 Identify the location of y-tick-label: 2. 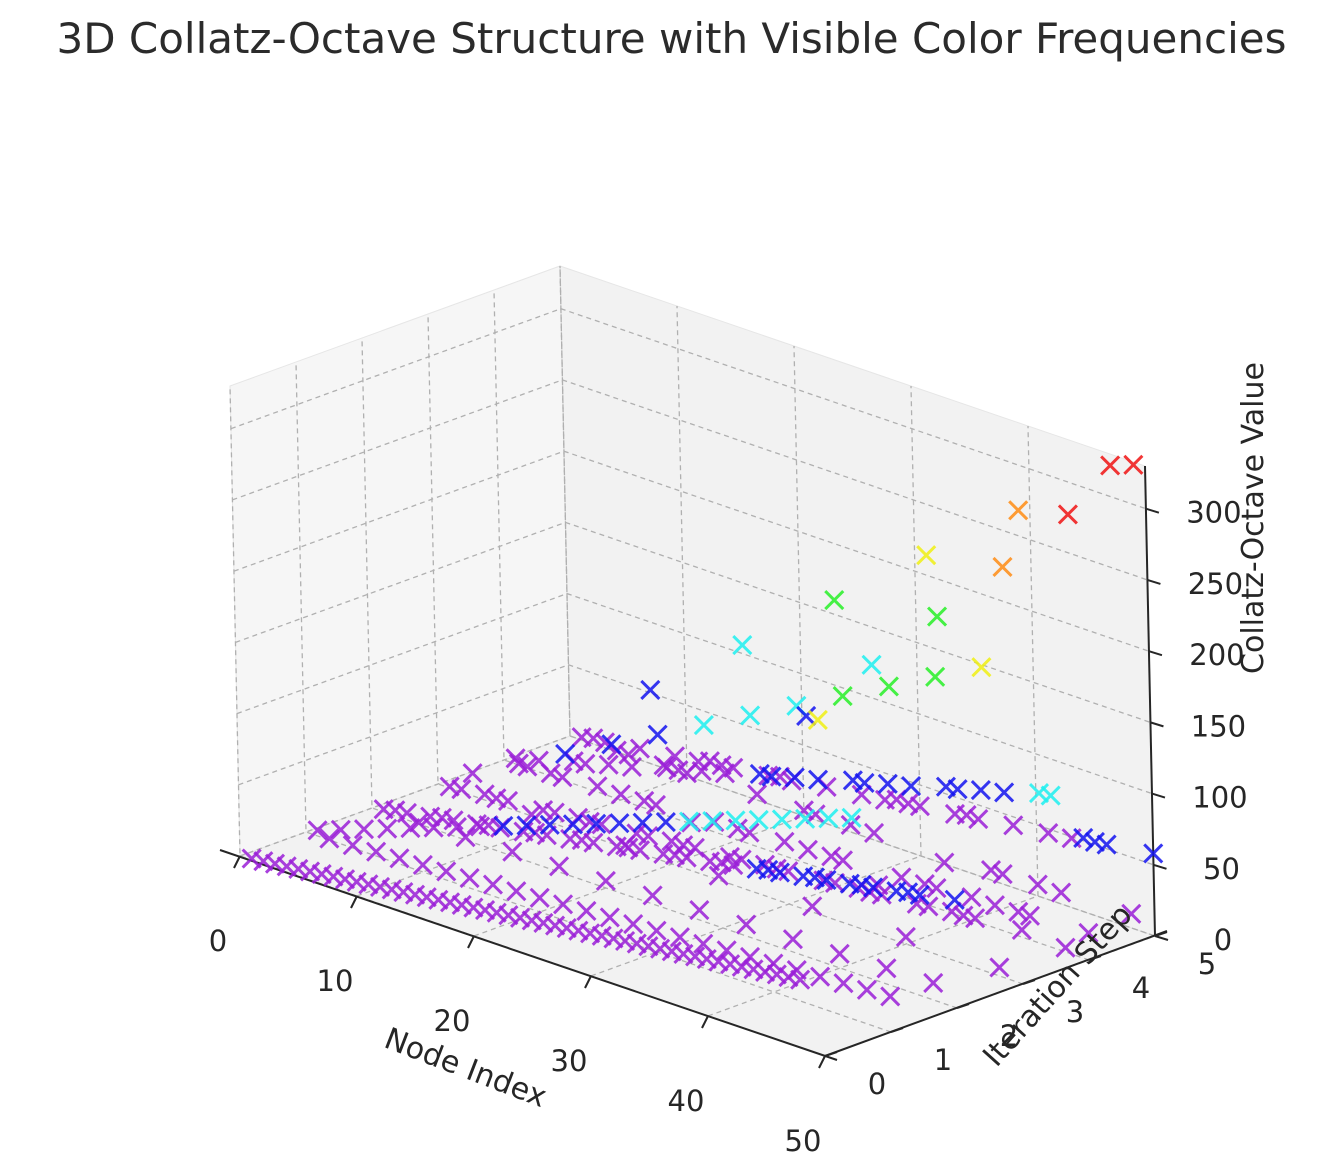
(1009, 1036).